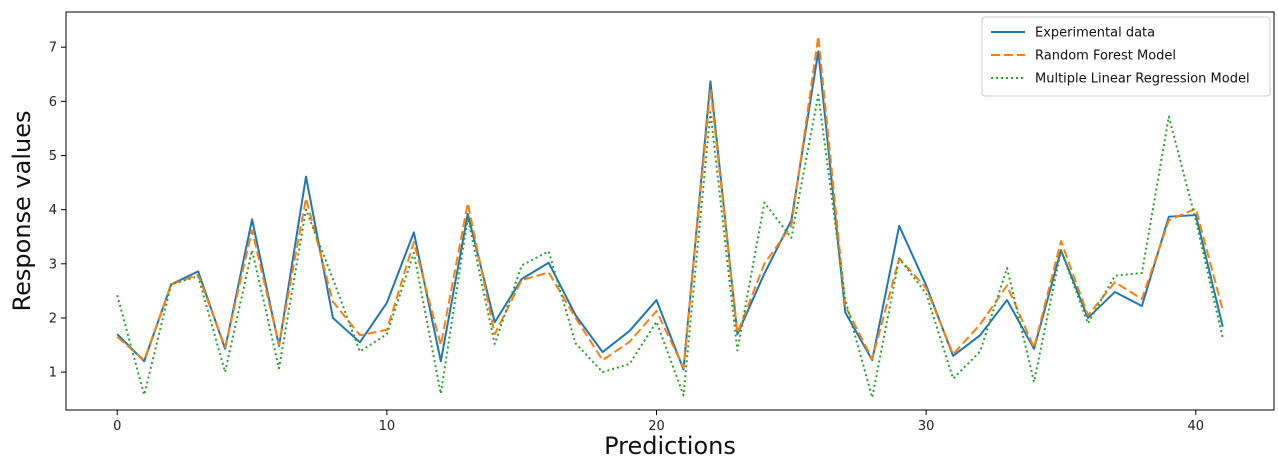 The width and height of the screenshot is (1278, 462). Describe the element at coordinates (53, 156) in the screenshot. I see `y-tick-label: 5` at that location.